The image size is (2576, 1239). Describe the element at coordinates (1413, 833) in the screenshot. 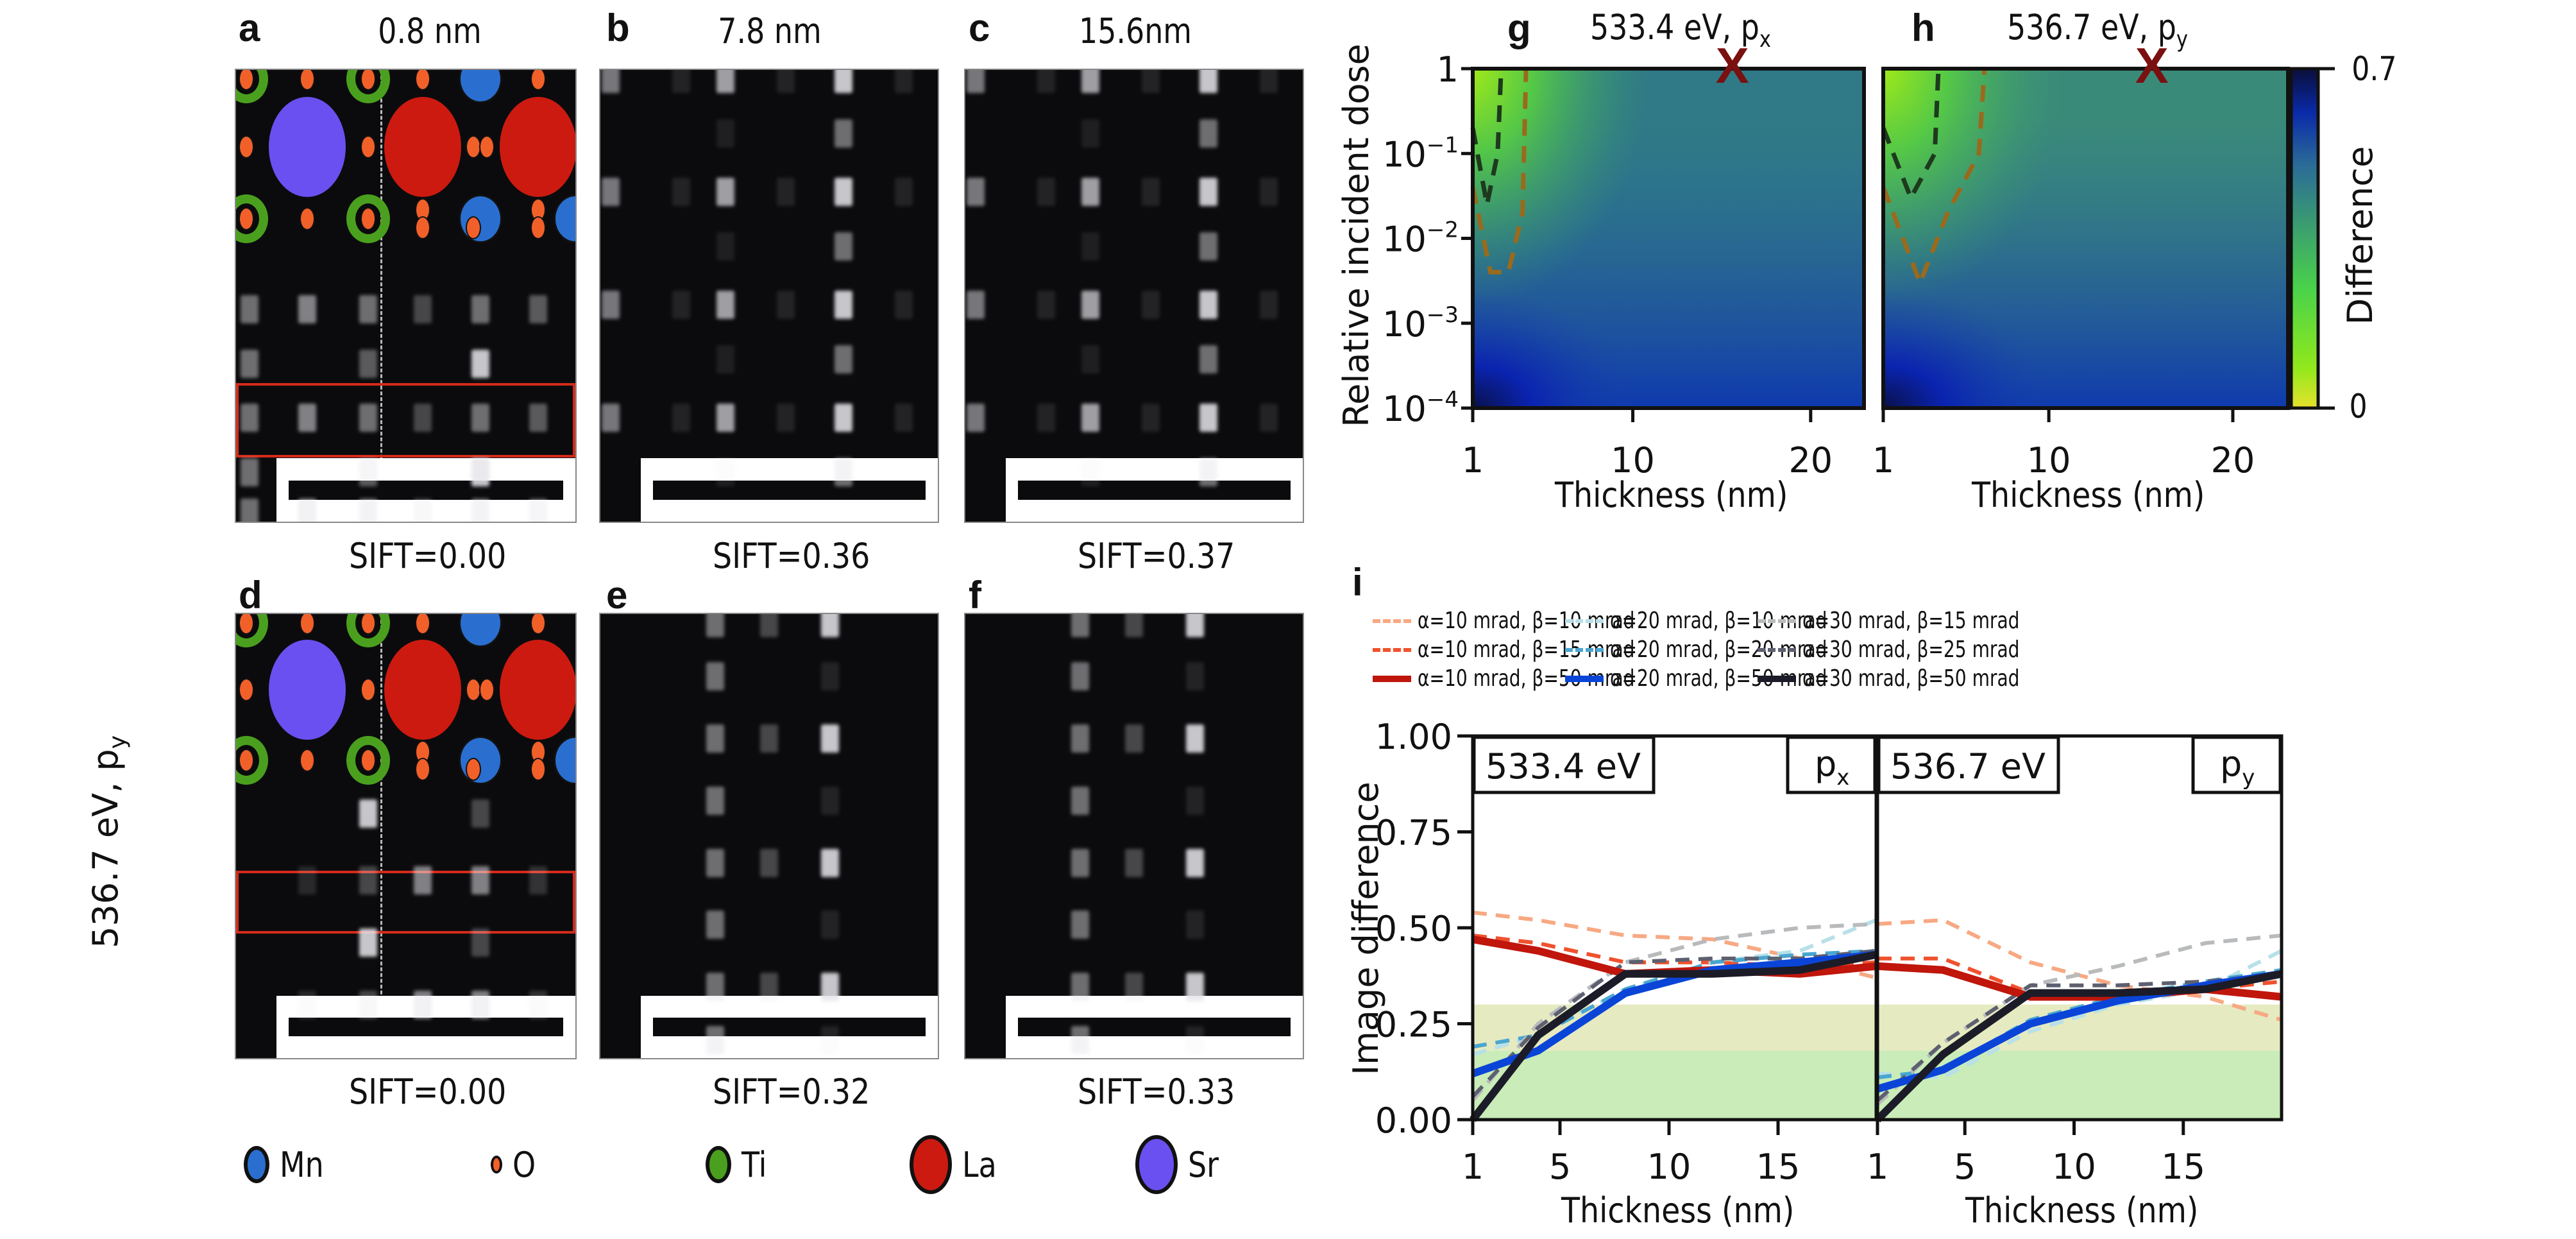

I see `y-tick-label: 0.75` at that location.